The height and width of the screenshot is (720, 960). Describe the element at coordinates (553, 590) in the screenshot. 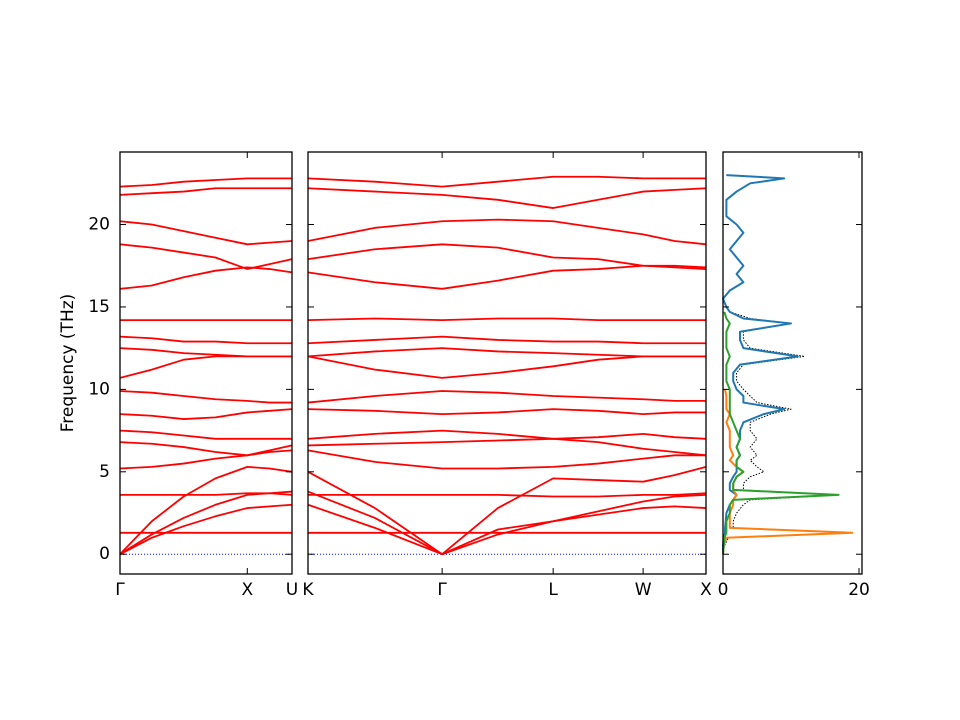

I see `x-tick-label: L` at that location.